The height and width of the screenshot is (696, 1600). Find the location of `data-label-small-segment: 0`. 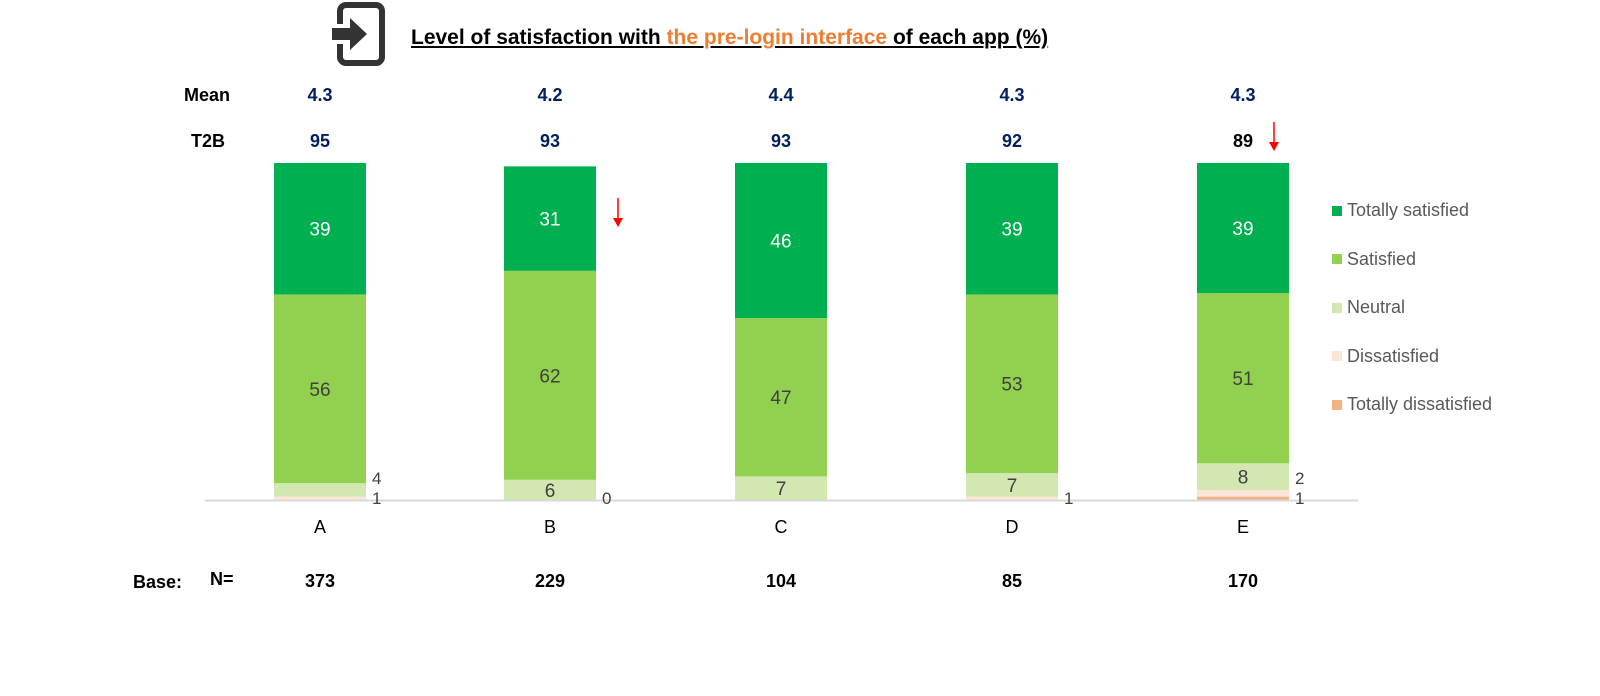

data-label-small-segment: 0 is located at coordinates (606, 498).